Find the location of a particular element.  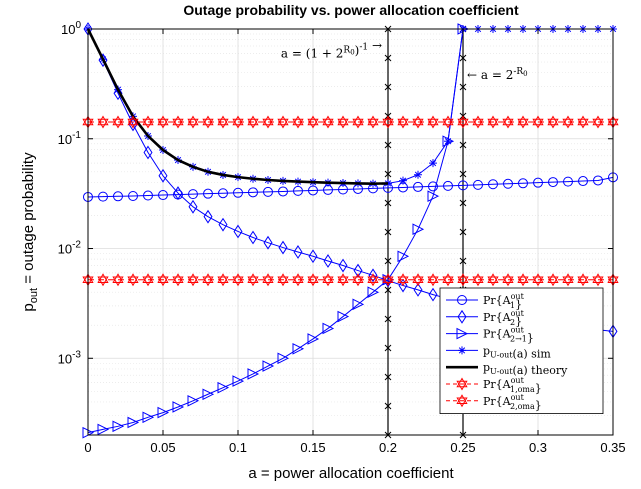

legend-entry-5: Pr{Aout 1,oma} is located at coordinates (494, 385).